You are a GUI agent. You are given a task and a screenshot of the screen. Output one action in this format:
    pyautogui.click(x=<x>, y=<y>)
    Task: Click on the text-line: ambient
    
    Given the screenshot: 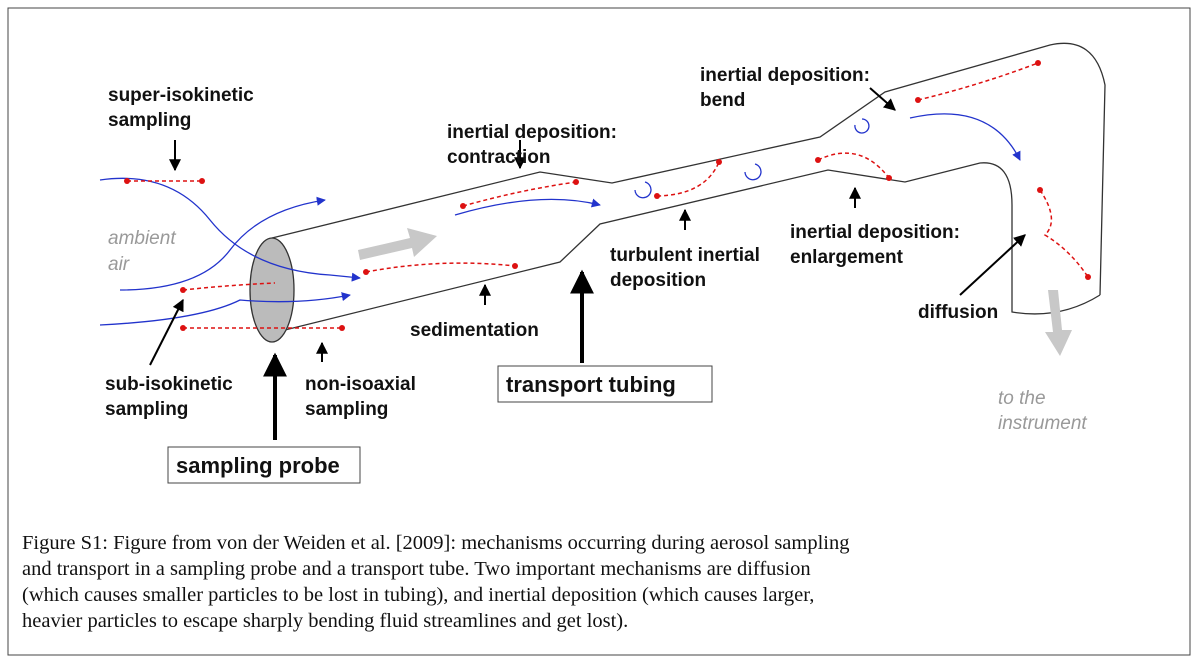 What is the action you would take?
    pyautogui.click(x=142, y=238)
    